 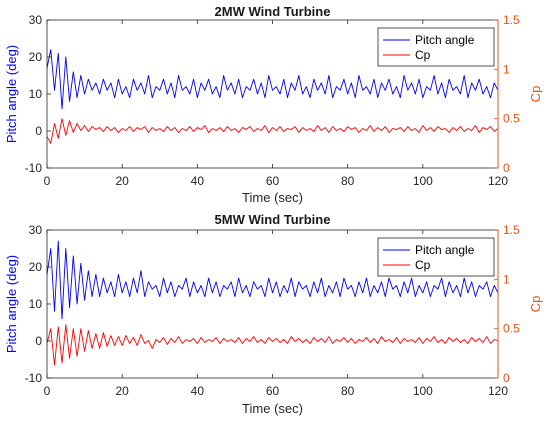 I want to click on series-line-pitch-angle, so click(x=272, y=79).